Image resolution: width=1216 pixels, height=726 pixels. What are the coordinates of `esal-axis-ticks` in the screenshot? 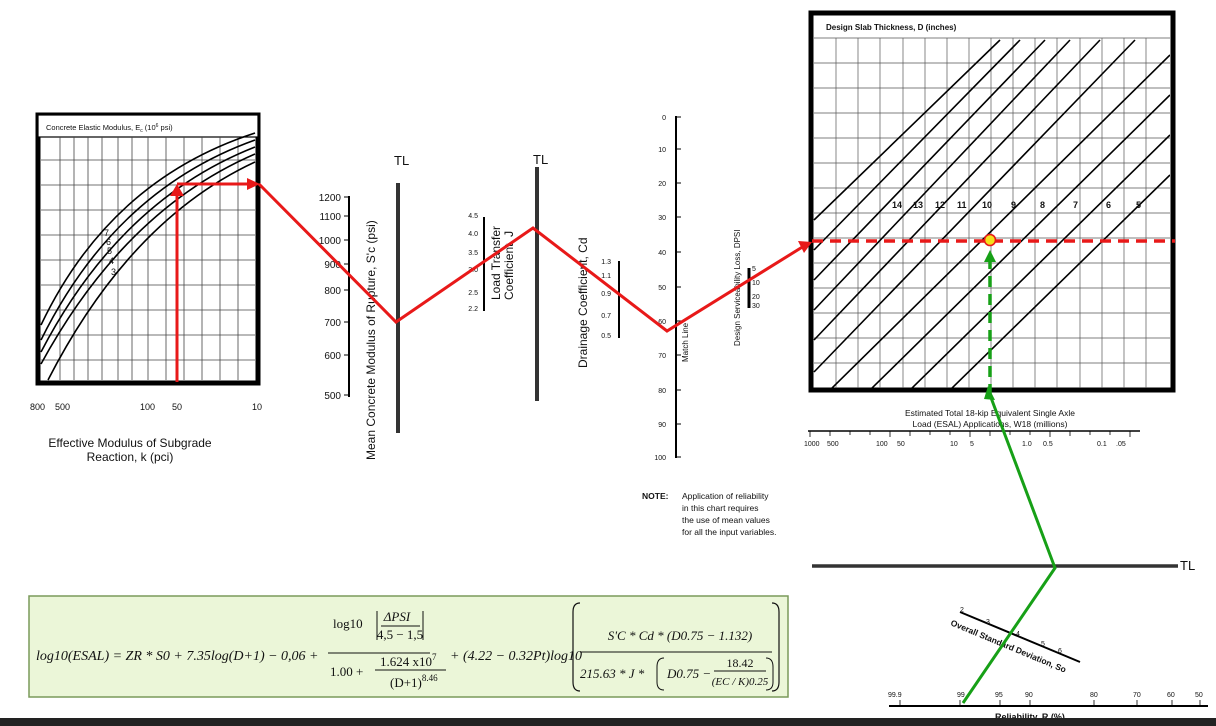 It's located at (970, 434).